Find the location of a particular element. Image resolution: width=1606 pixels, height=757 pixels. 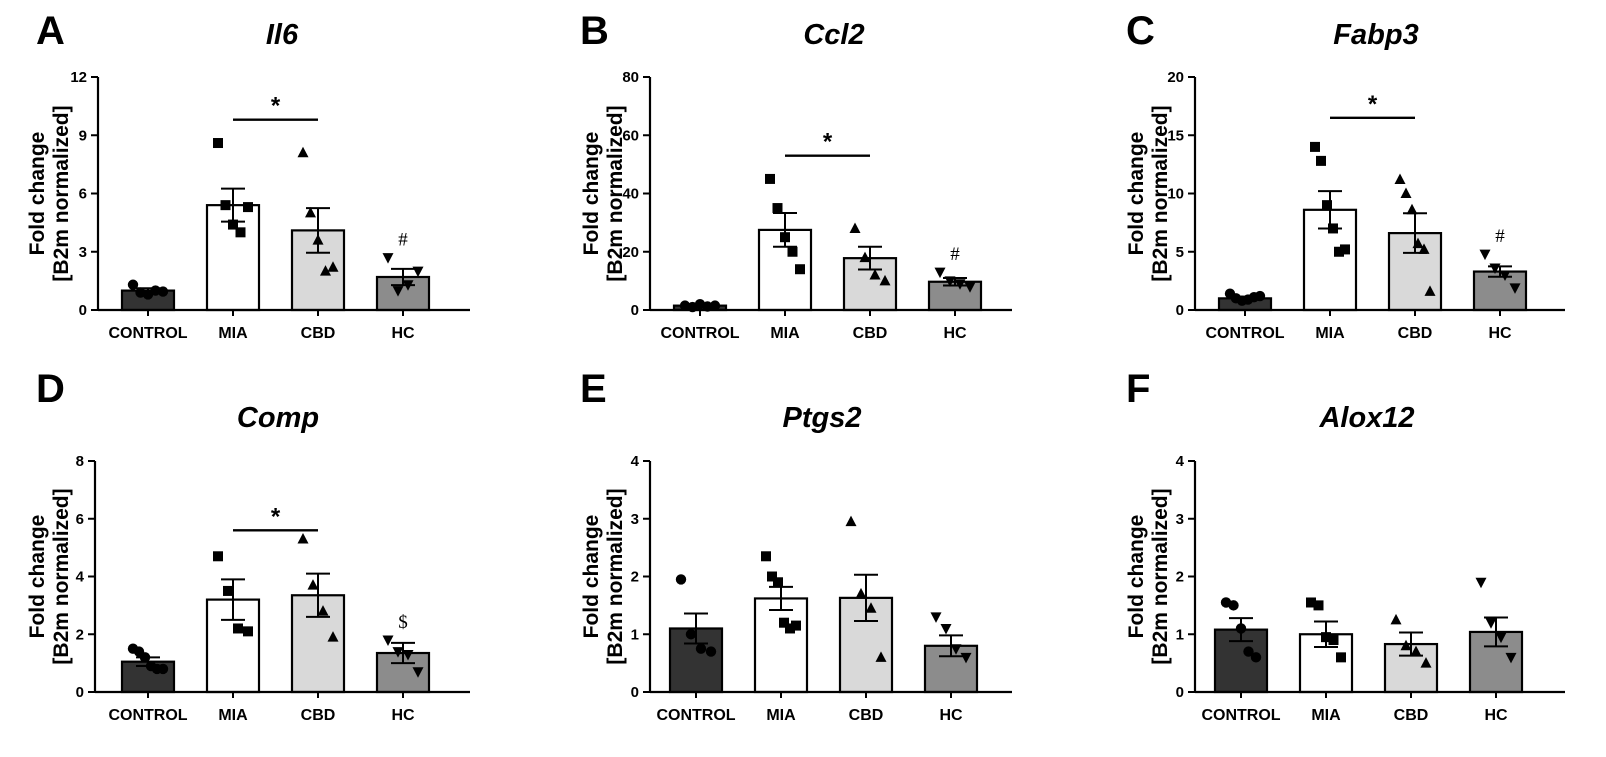

y-tick-label: 5 is located at coordinates (1180, 252).